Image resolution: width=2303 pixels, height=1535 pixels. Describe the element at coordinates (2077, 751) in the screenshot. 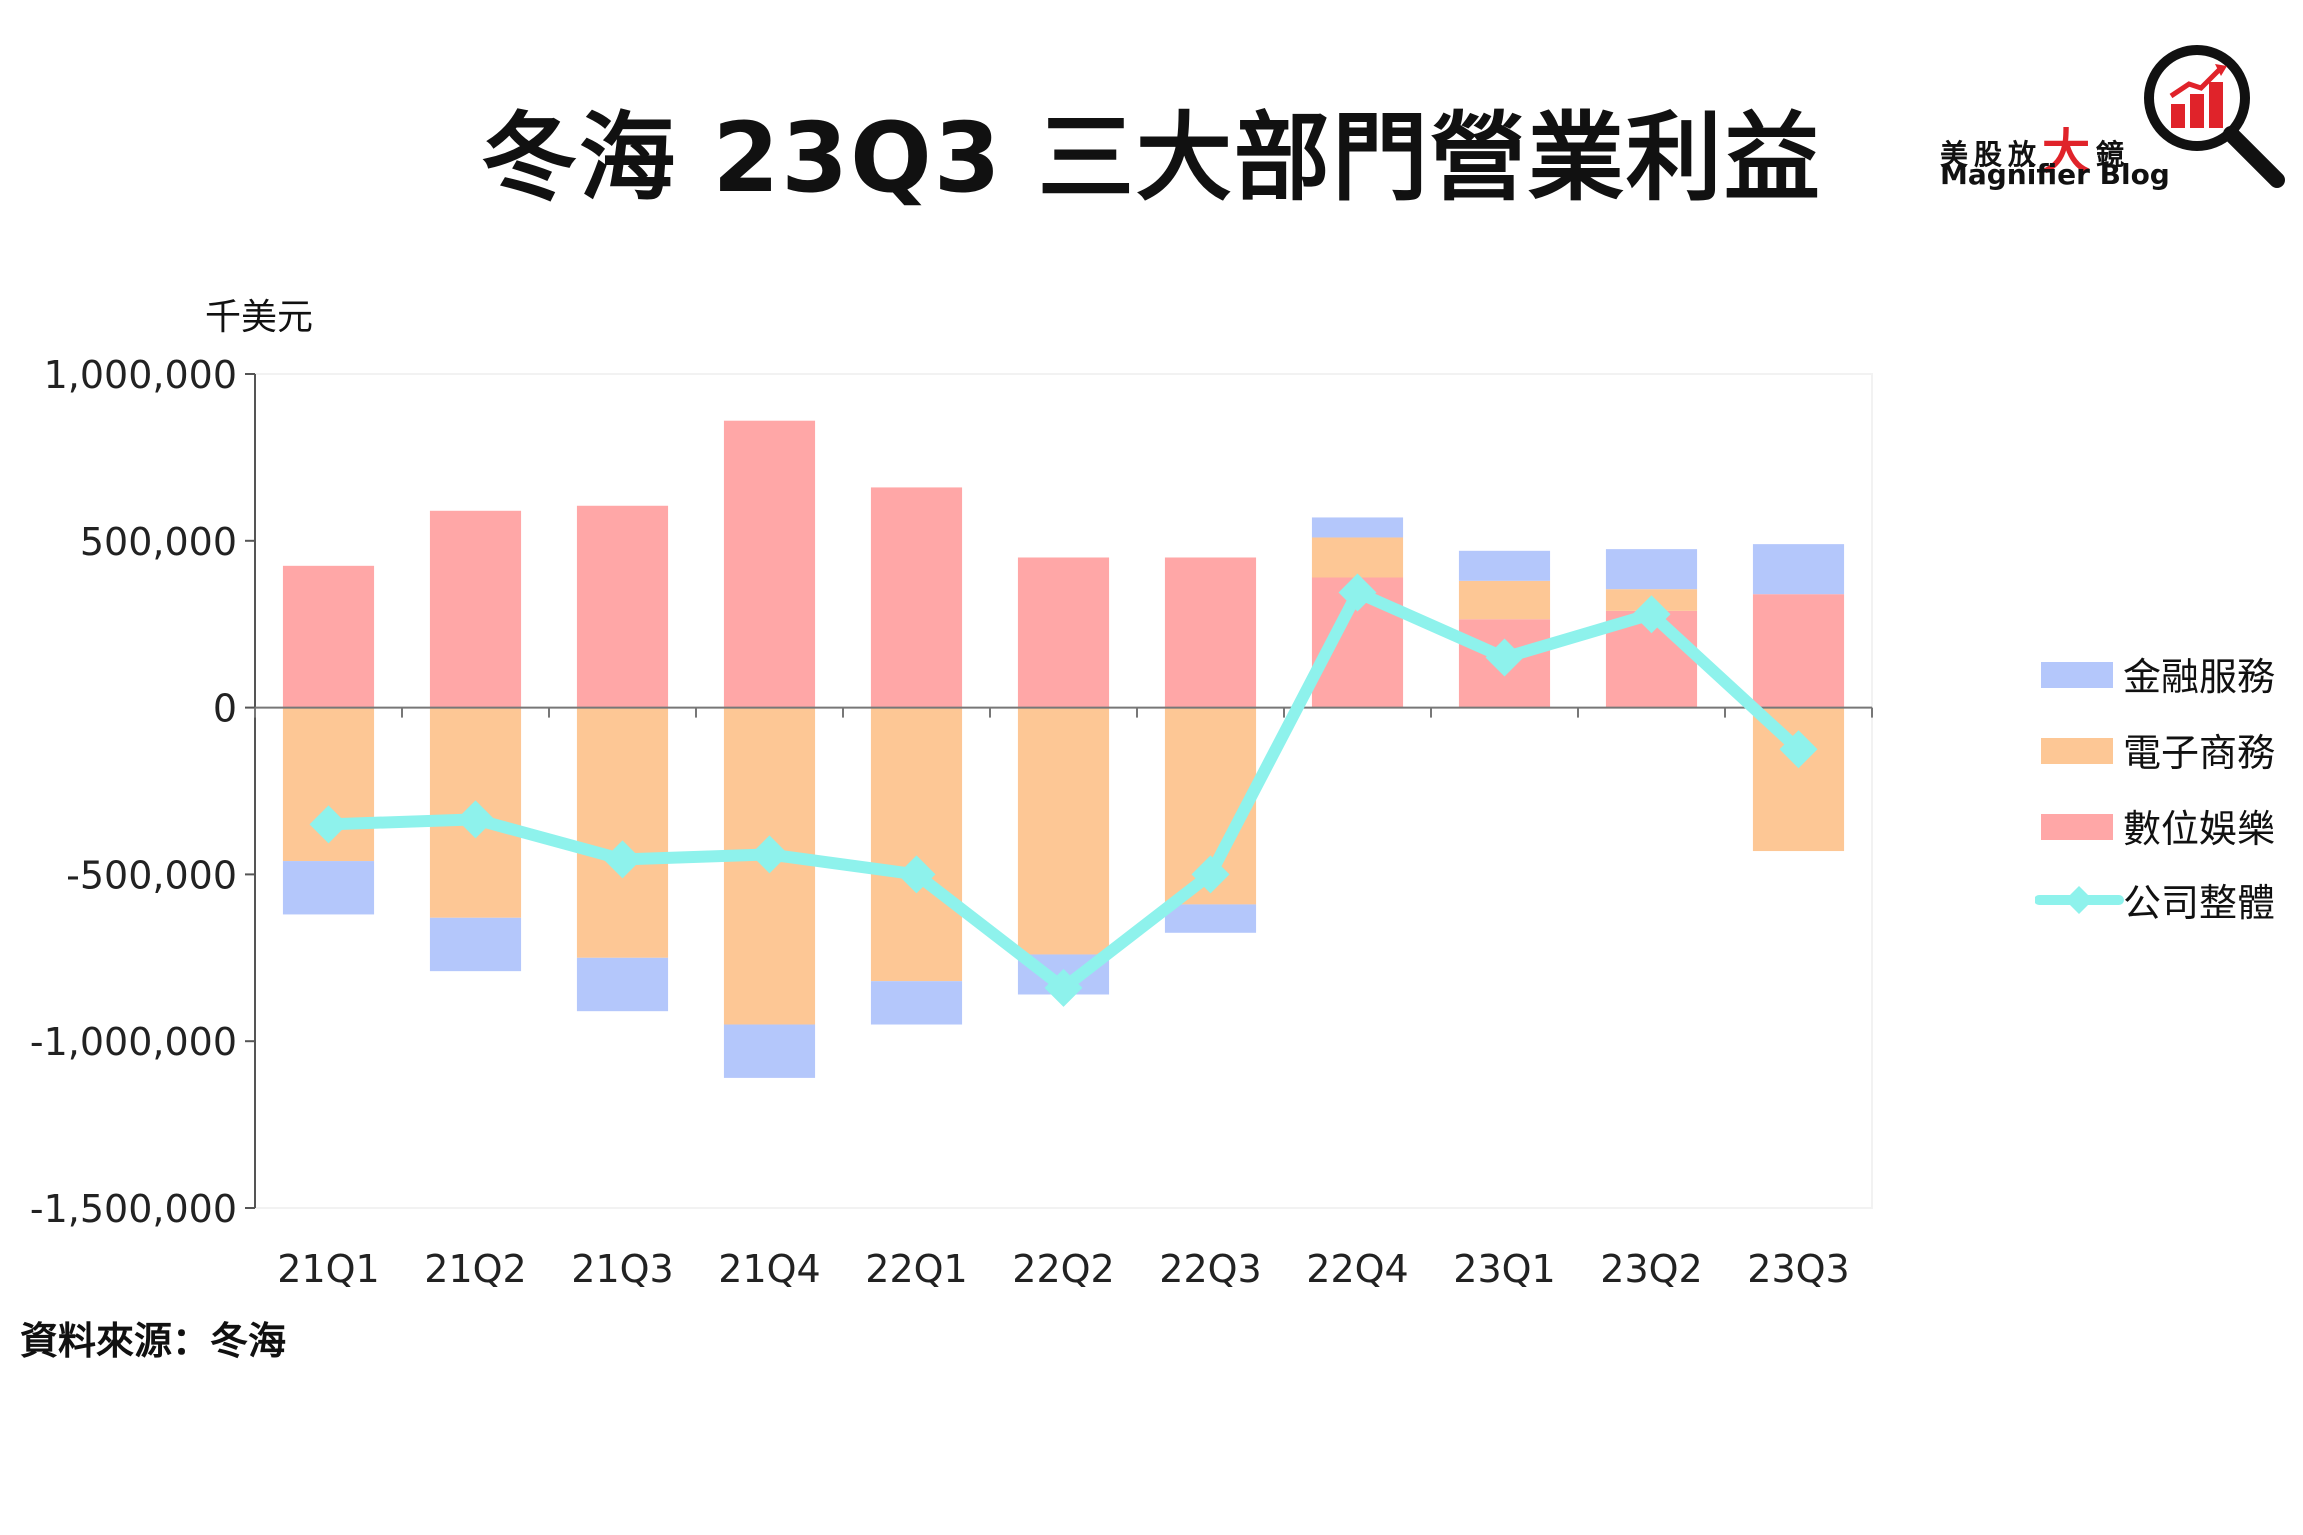

I see `legend-swatch-ecommerce` at that location.